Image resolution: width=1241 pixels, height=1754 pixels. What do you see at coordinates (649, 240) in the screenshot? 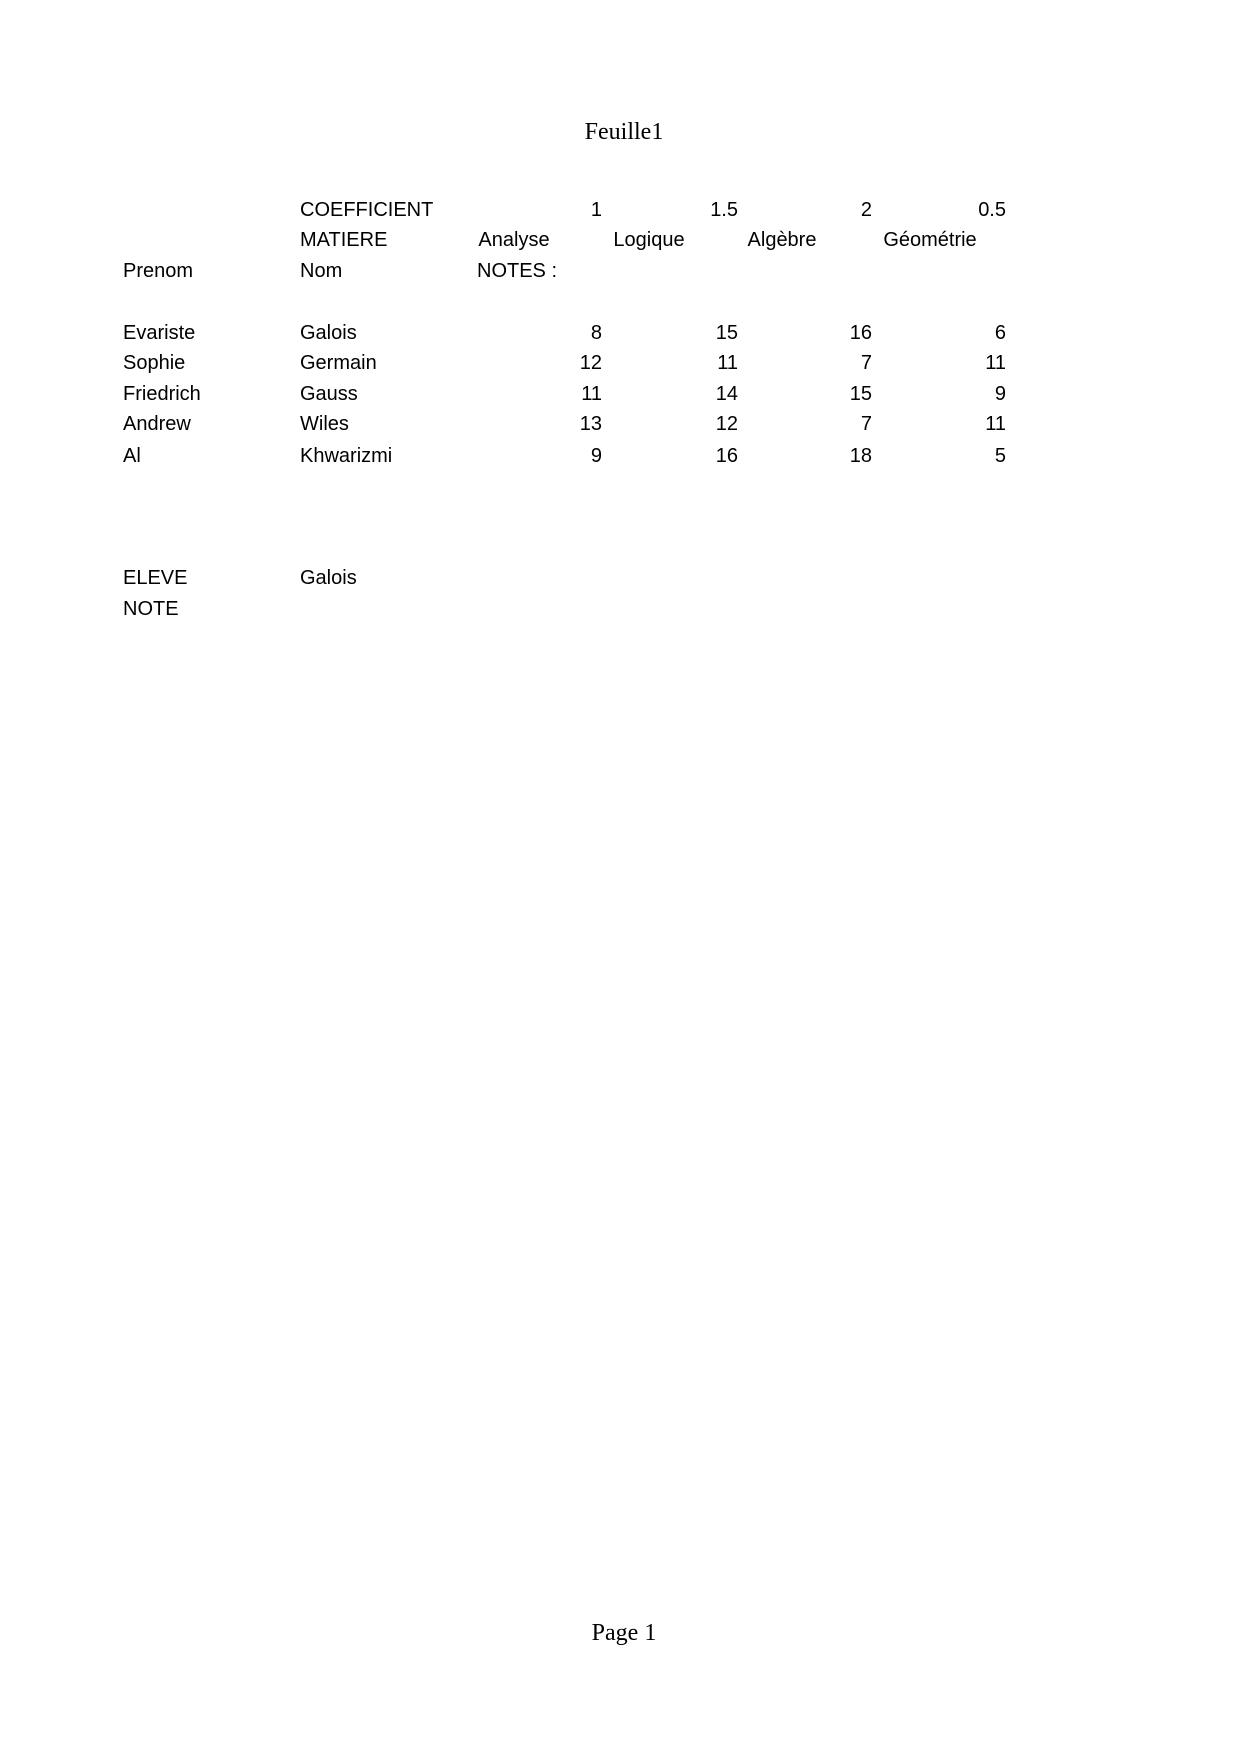
I see `subject-header: Logique` at bounding box center [649, 240].